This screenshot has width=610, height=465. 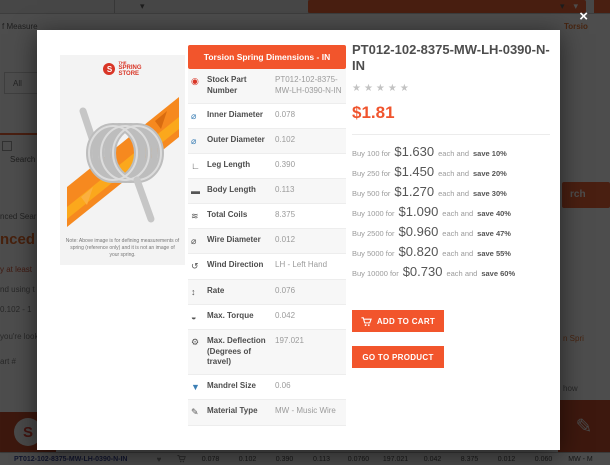 What do you see at coordinates (195, 81) in the screenshot?
I see `brand-logo-icon: ◉` at bounding box center [195, 81].